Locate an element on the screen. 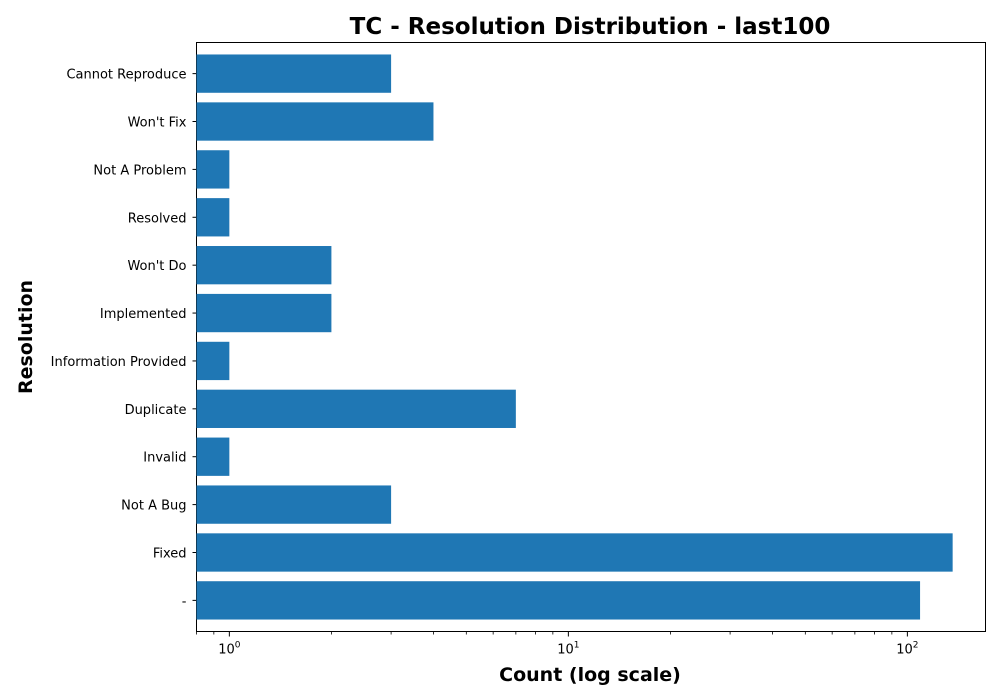  y-tick-label: Implemented is located at coordinates (143, 314).